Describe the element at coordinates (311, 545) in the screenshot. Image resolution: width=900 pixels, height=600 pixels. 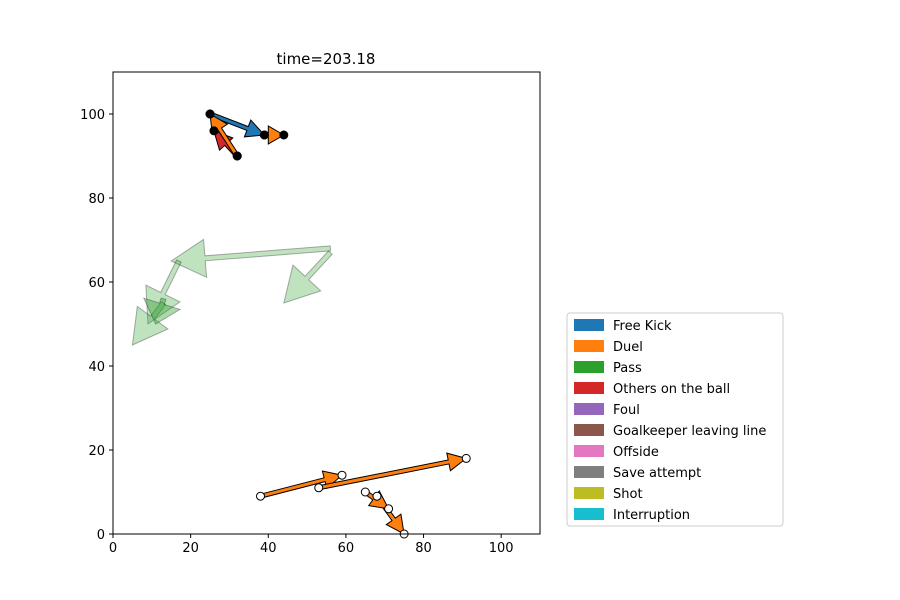
I see `x-axis: 0 20 40 60 80 100` at that location.